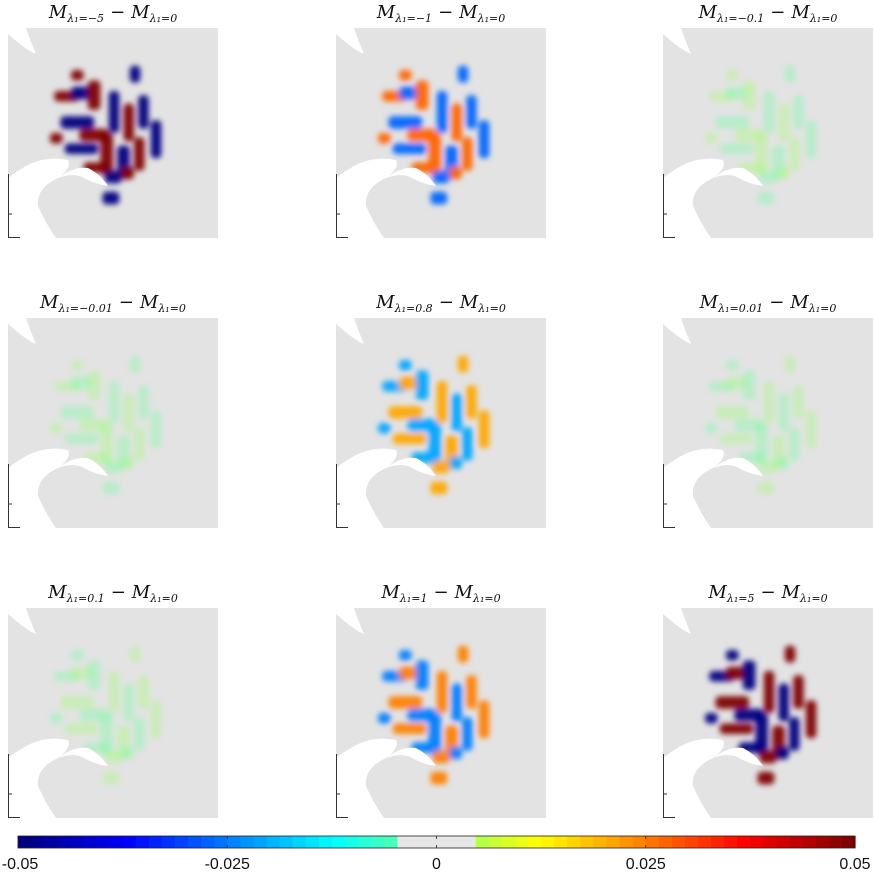  I want to click on colorbar-frame, so click(436, 842).